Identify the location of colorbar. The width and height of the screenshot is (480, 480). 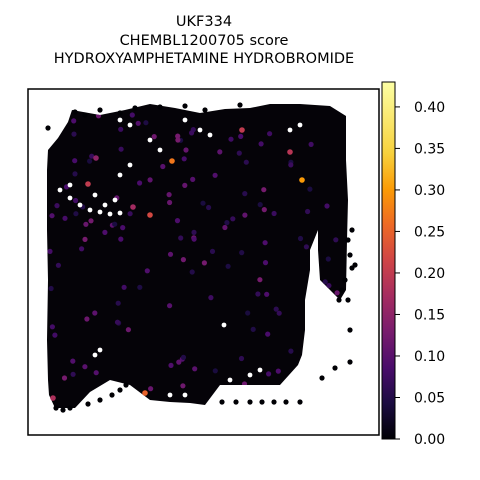
(388, 260).